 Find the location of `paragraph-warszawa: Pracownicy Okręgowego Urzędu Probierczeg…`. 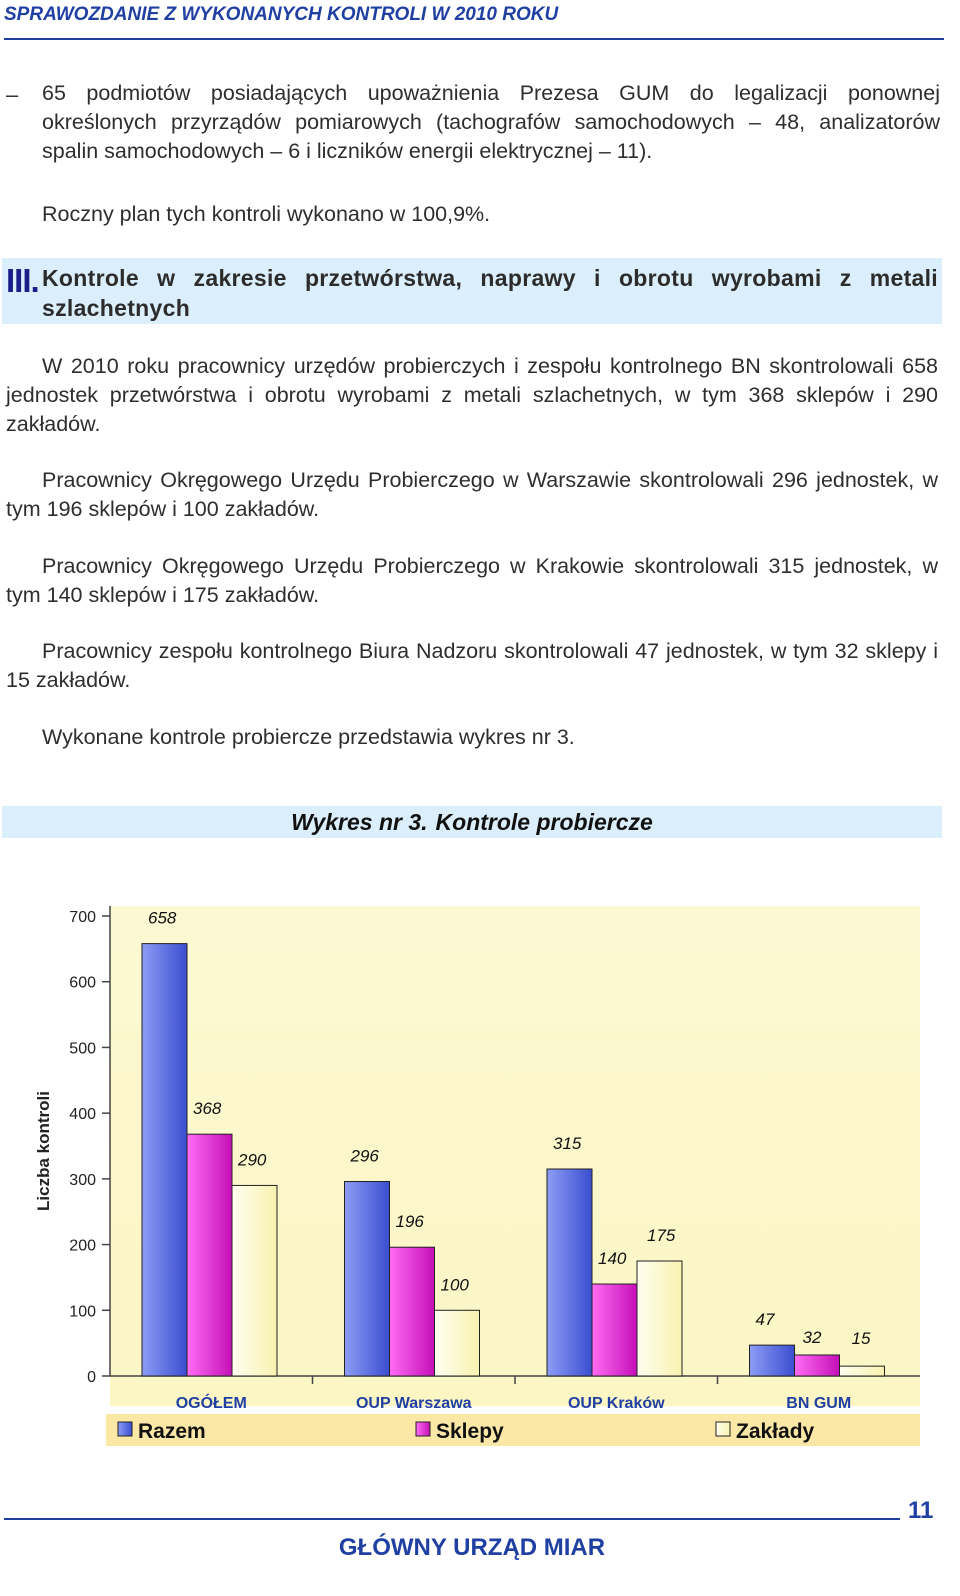

paragraph-warszawa: Pracownicy Okręgowego Urzędu Probierczeg… is located at coordinates (472, 494).